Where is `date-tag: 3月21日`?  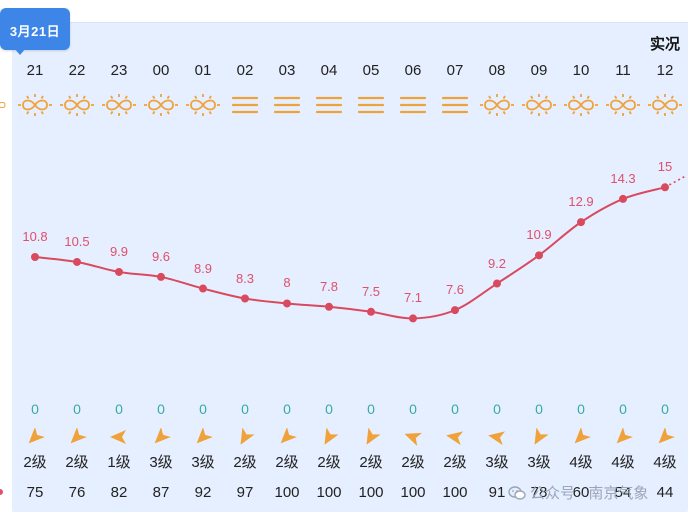
date-tag: 3月21日 is located at coordinates (35, 29).